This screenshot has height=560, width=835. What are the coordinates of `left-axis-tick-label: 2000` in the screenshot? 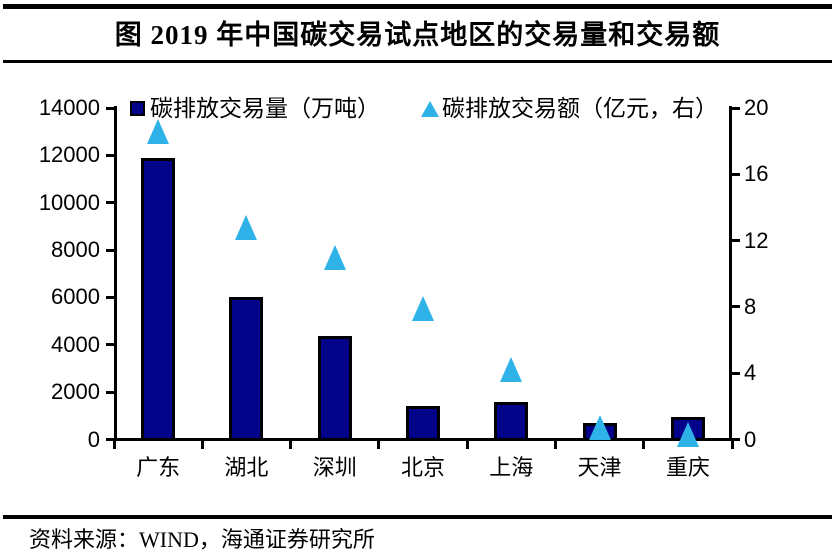 It's located at (75, 392).